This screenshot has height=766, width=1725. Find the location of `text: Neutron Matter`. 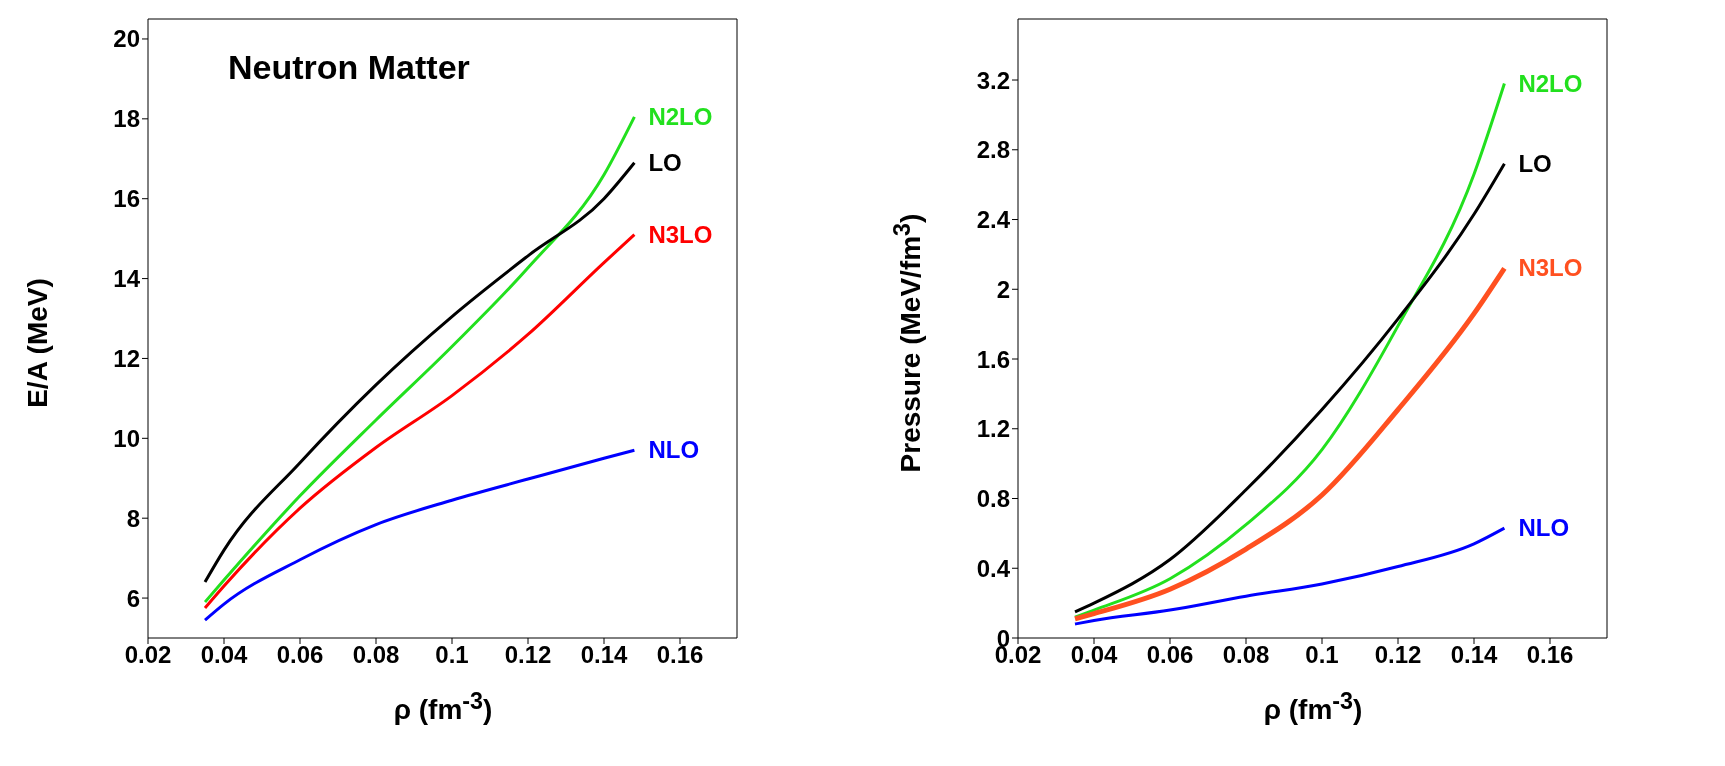

text: Neutron Matter is located at coordinates (349, 67).